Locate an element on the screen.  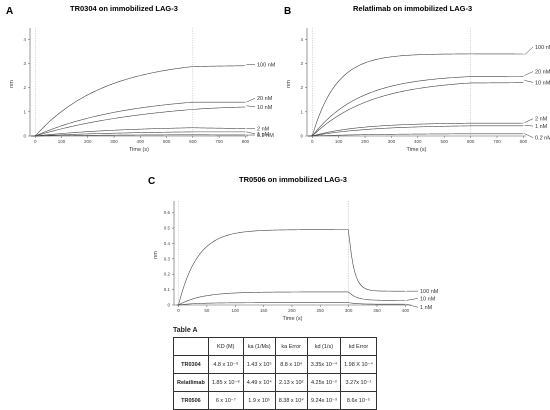
panel-a-label: A is located at coordinates (9, 11).